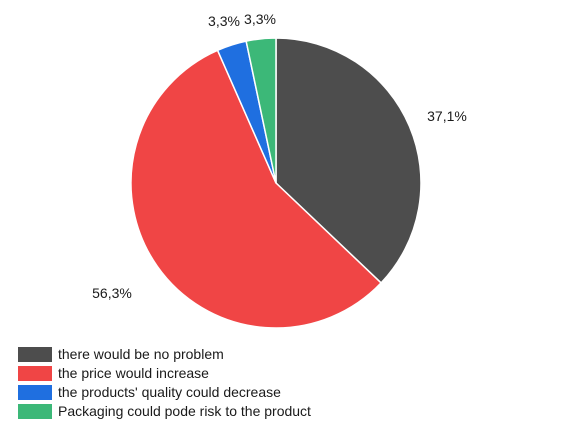 Image resolution: width=567 pixels, height=434 pixels. I want to click on legend-item: there would be no problem, so click(164, 354).